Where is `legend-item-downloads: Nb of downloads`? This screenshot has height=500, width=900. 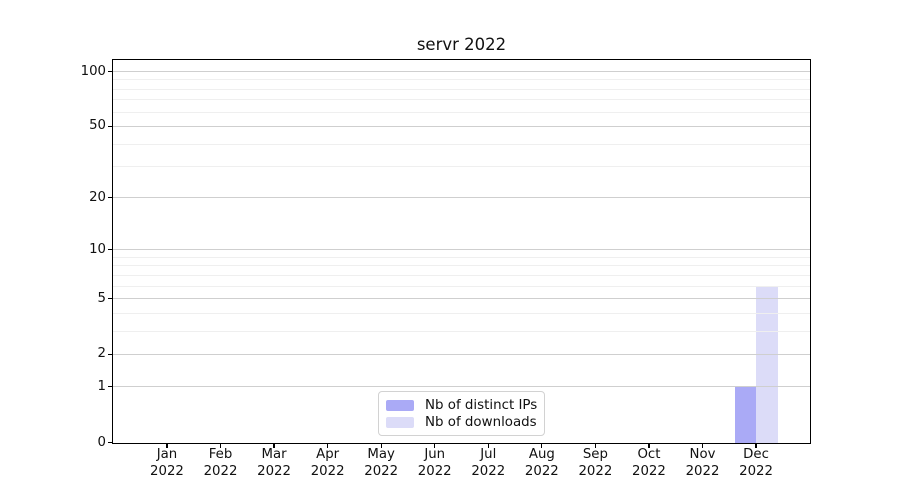
legend-item-downloads: Nb of downloads is located at coordinates (461, 422).